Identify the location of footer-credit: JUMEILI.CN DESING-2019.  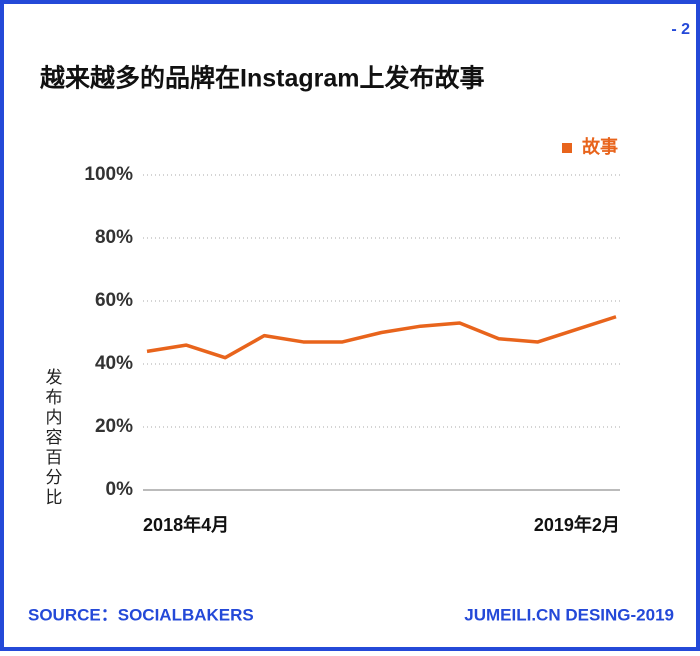
(569, 614).